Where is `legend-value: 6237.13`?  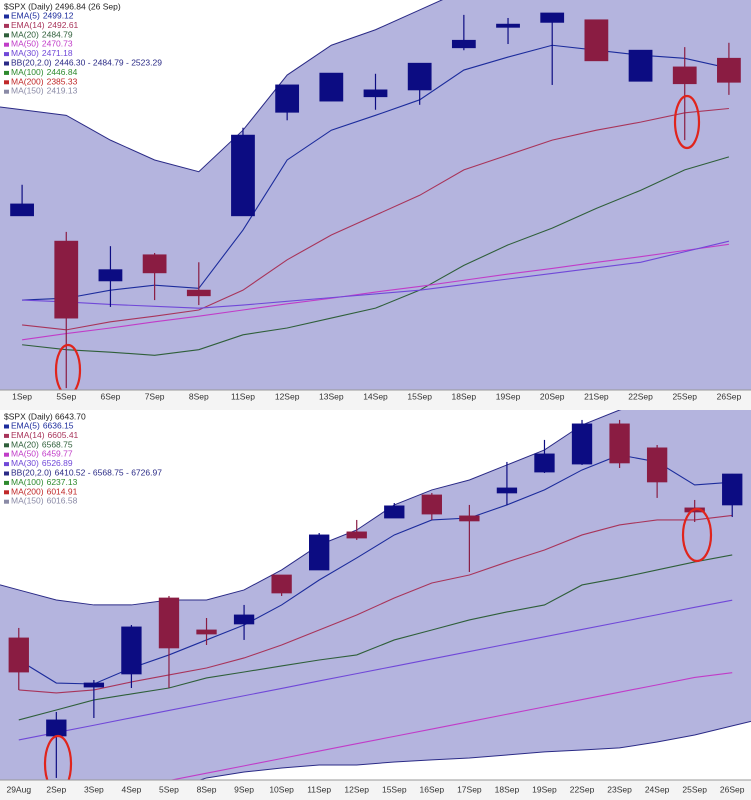
legend-value: 6237.13 is located at coordinates (62, 482).